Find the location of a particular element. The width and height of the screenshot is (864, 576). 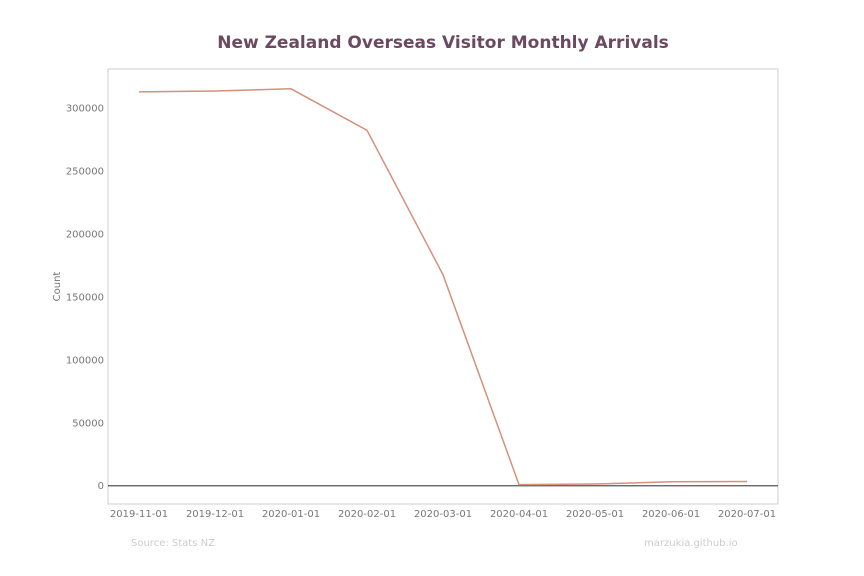

x-tick-label: 2020-01-01 is located at coordinates (291, 514).